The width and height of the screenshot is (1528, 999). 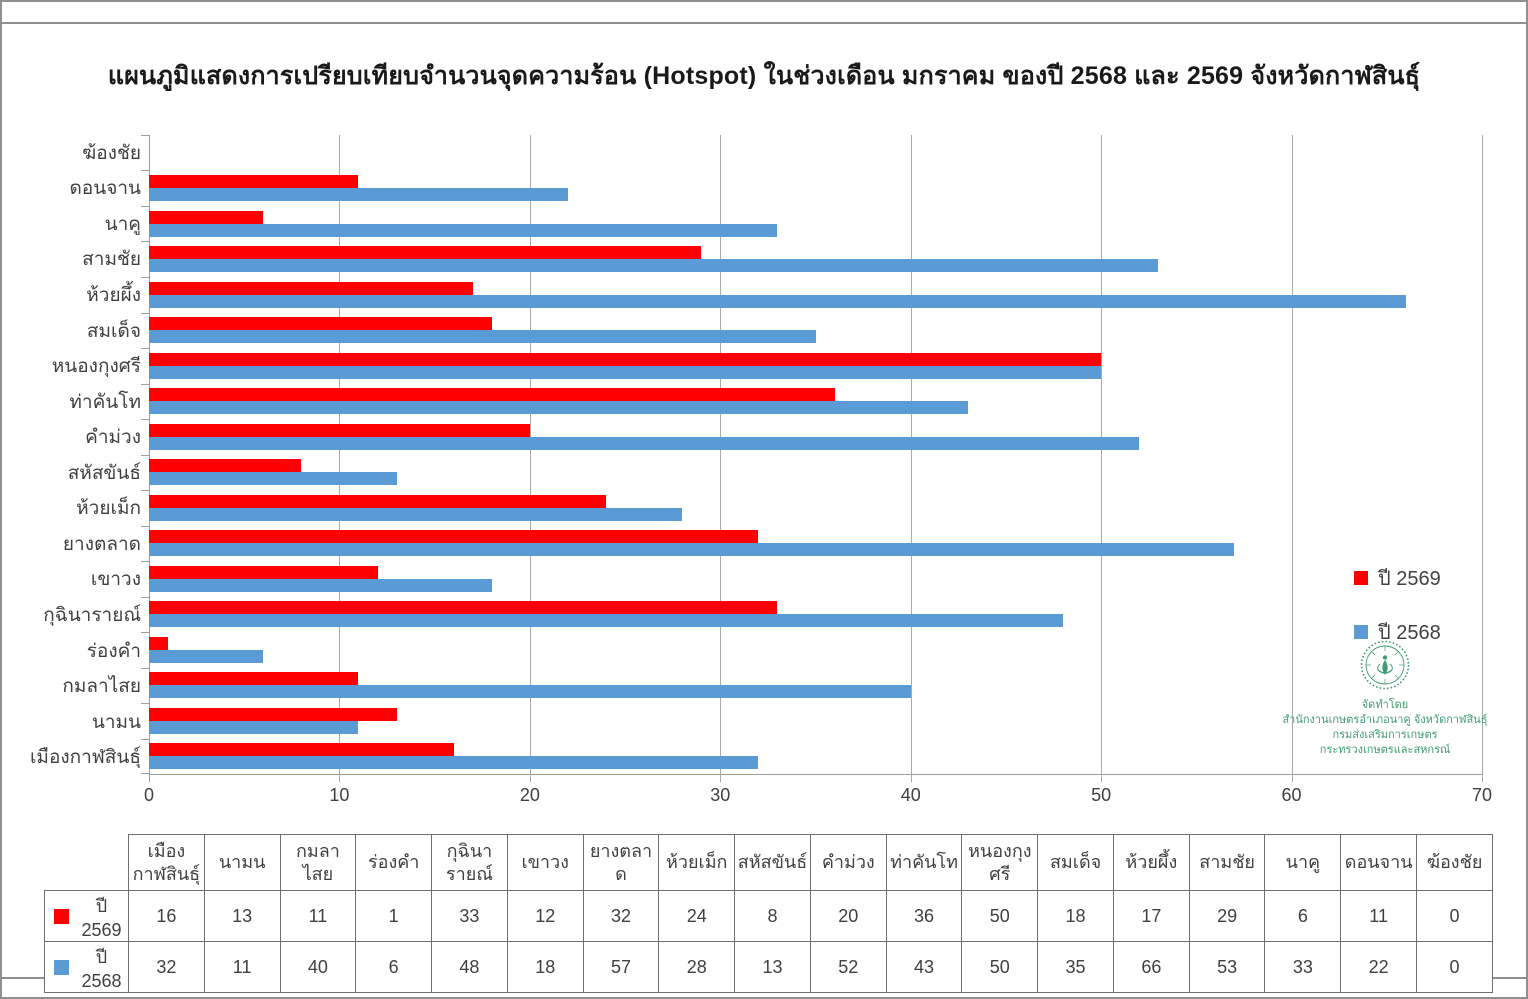 What do you see at coordinates (1303, 916) in the screenshot?
I see `table-value-cell: 6` at bounding box center [1303, 916].